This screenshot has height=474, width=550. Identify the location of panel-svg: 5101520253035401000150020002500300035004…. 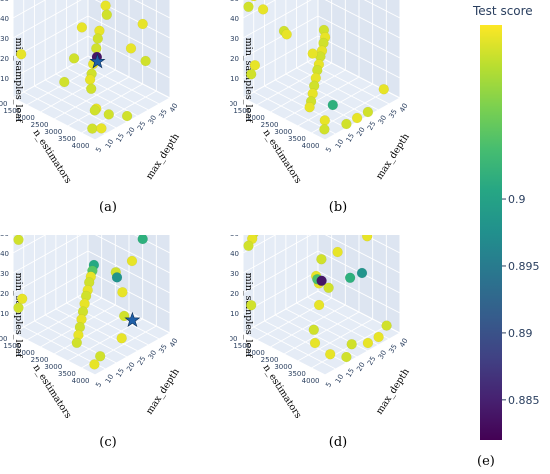
(91, 328).